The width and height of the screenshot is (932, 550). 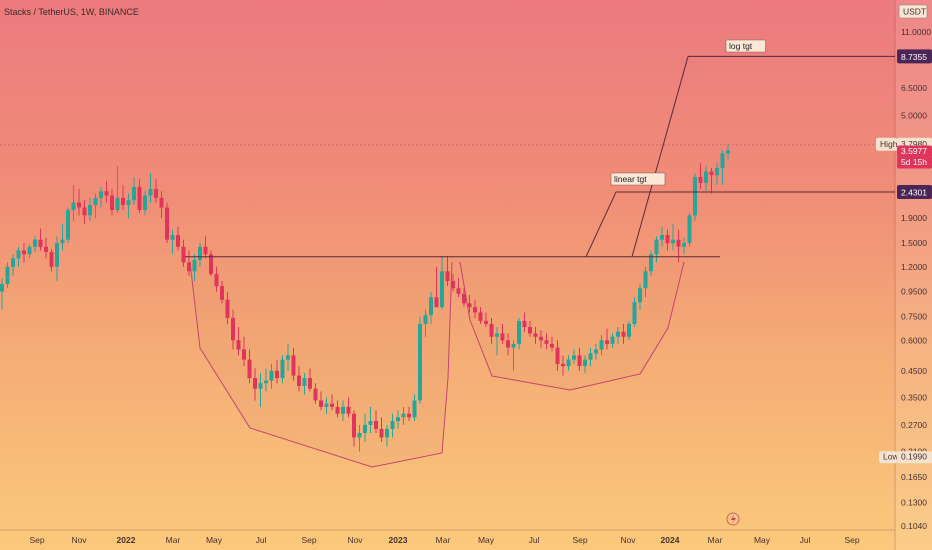 I want to click on linear-target-badge-bg, so click(x=914, y=192).